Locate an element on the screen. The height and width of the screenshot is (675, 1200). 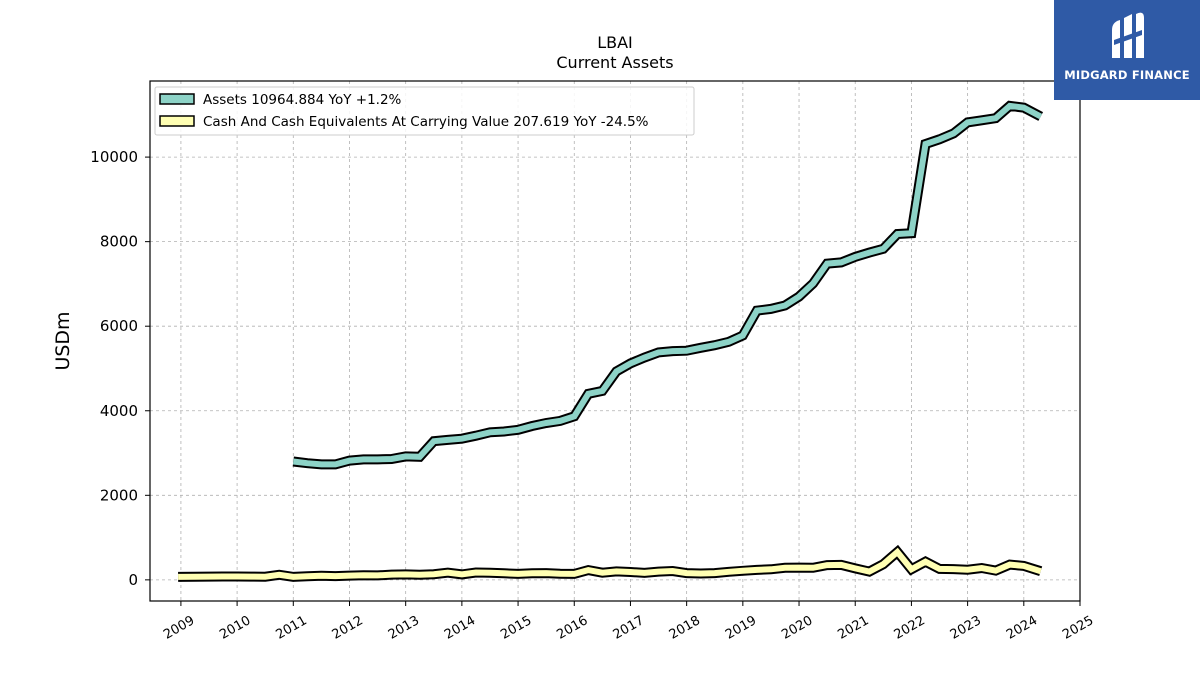
legend-label-assets: Assets 10964.884 YoY +1.2% is located at coordinates (302, 100).